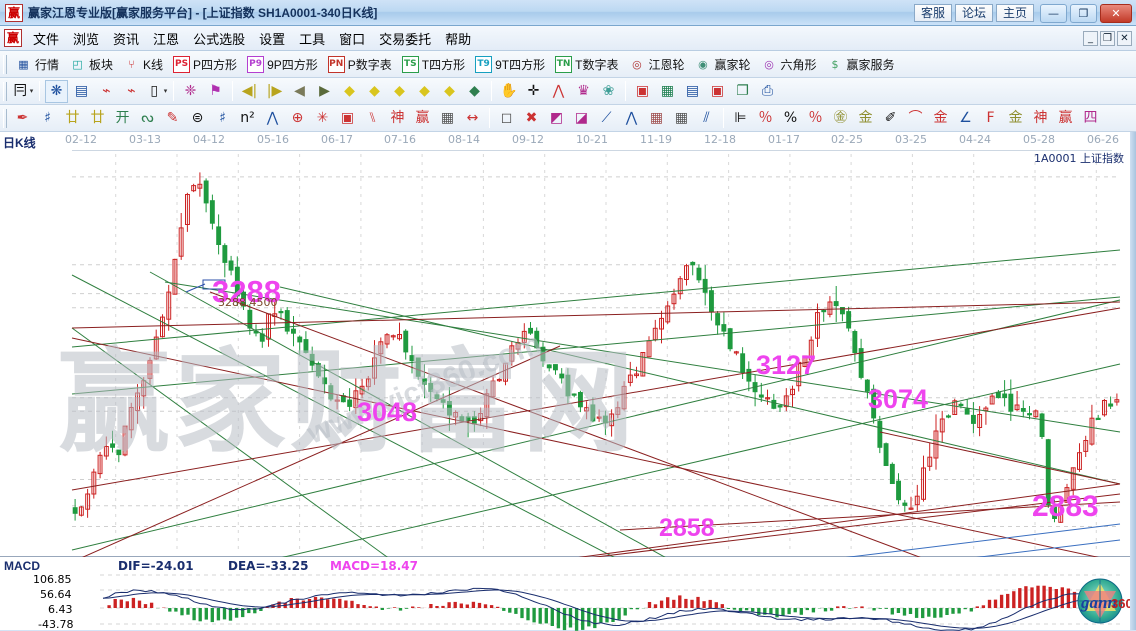  I want to click on 9p-square-button: P9 9P四方形, so click(282, 64).